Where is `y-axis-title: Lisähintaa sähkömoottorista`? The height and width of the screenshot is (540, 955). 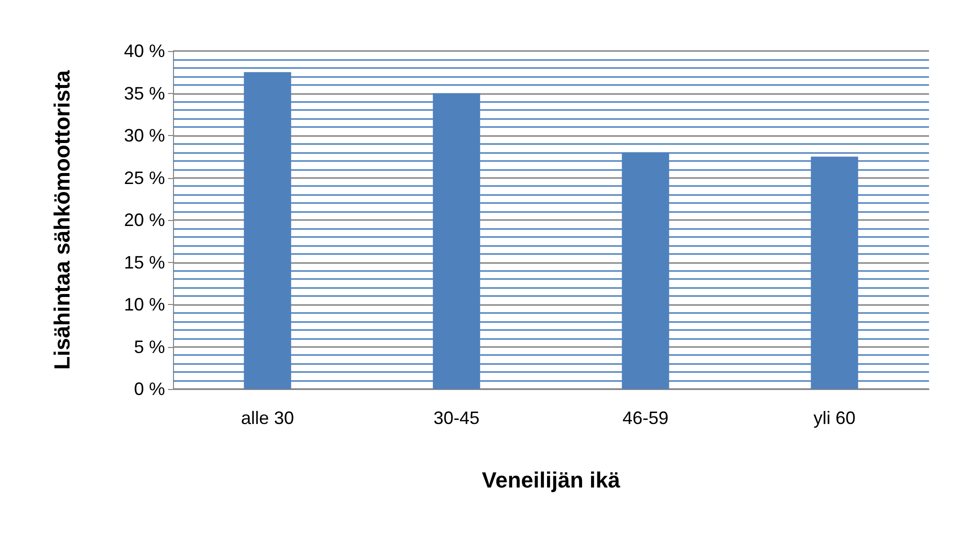 y-axis-title: Lisähintaa sähkömoottorista is located at coordinates (62, 219).